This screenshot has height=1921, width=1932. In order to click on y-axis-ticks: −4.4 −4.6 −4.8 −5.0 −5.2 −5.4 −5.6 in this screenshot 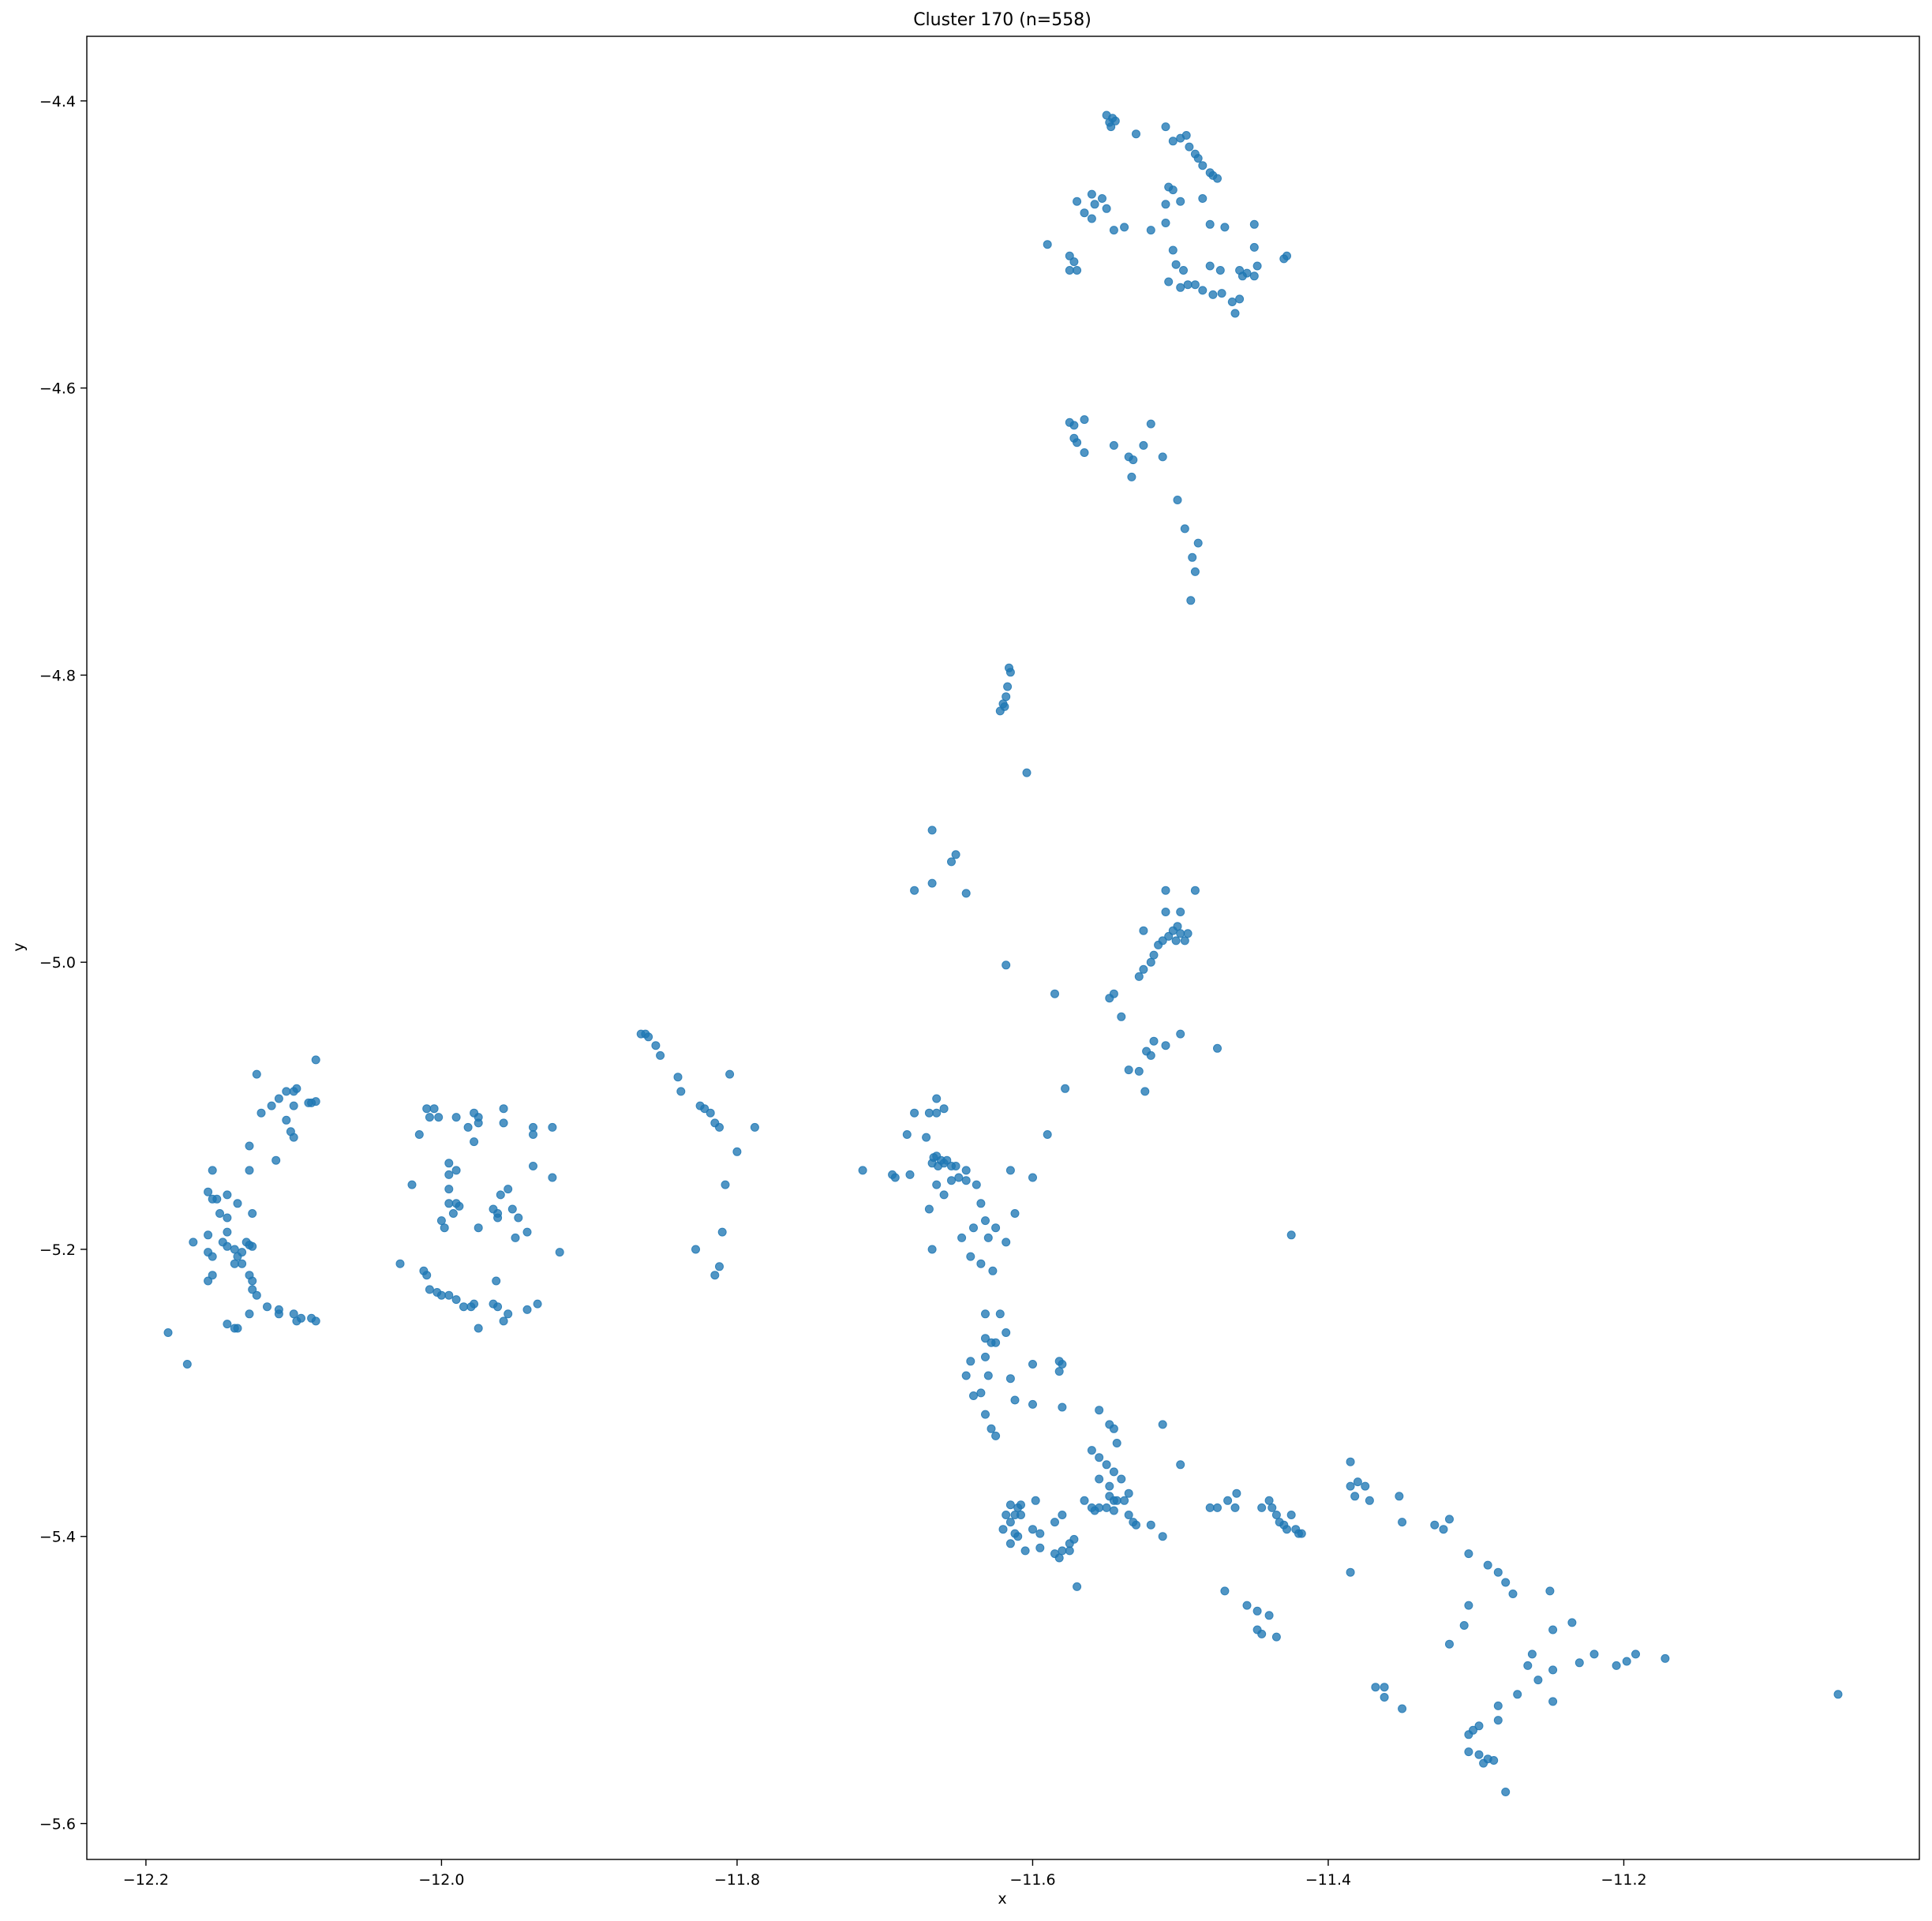, I will do `click(63, 963)`.